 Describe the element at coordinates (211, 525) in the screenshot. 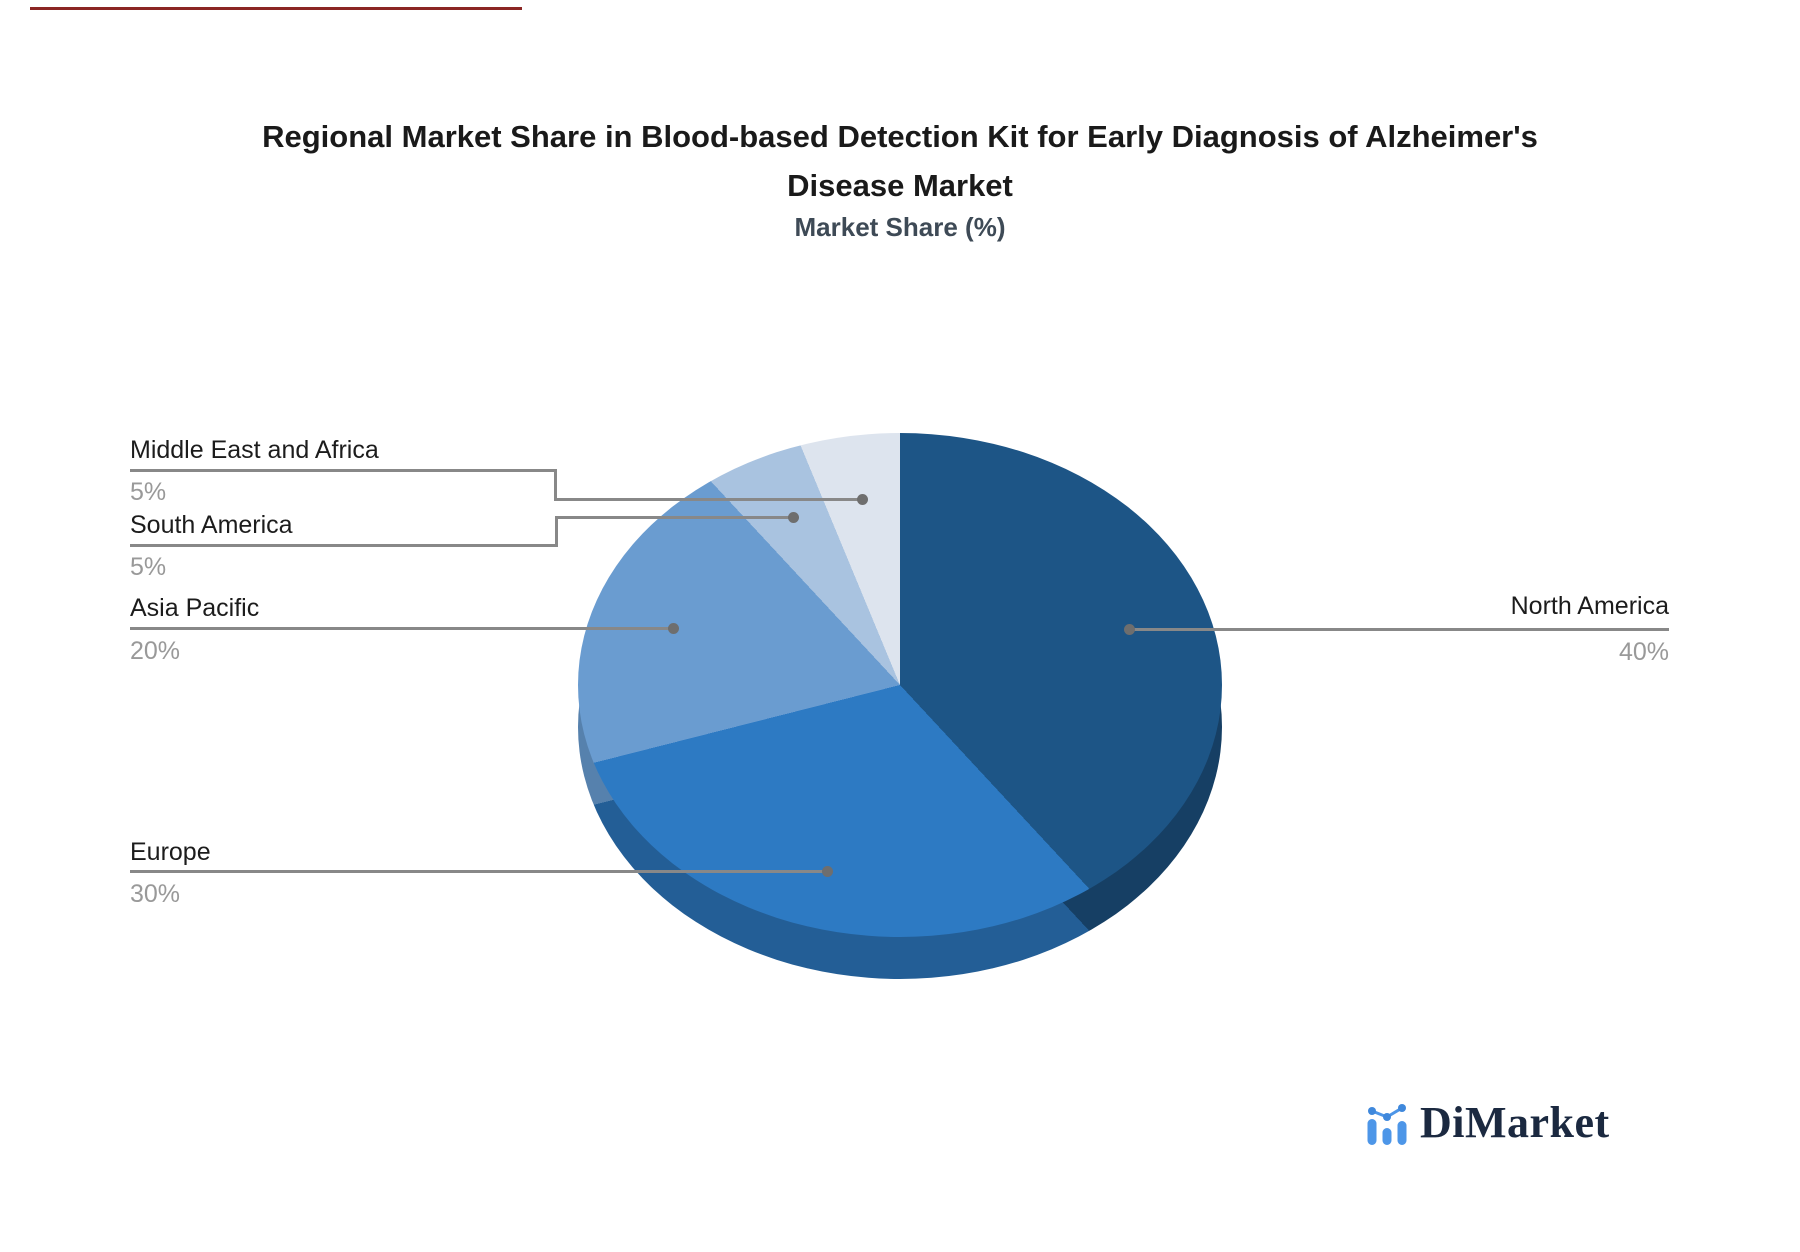

I see `slice-label: South America` at that location.